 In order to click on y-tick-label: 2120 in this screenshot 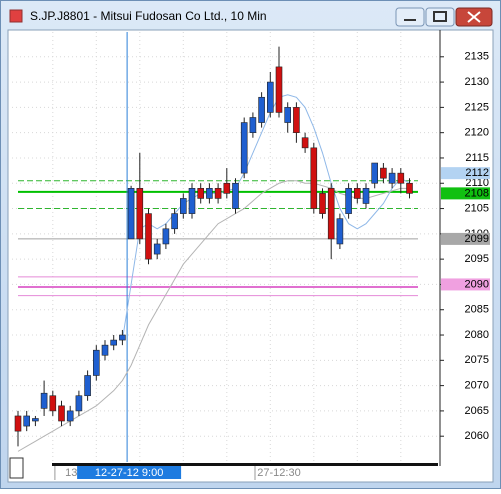, I will do `click(477, 133)`.